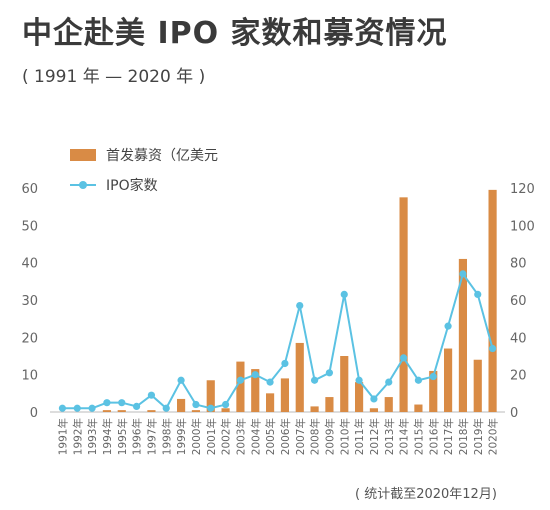  I want to click on x-tick-label: 1996年, so click(137, 436).